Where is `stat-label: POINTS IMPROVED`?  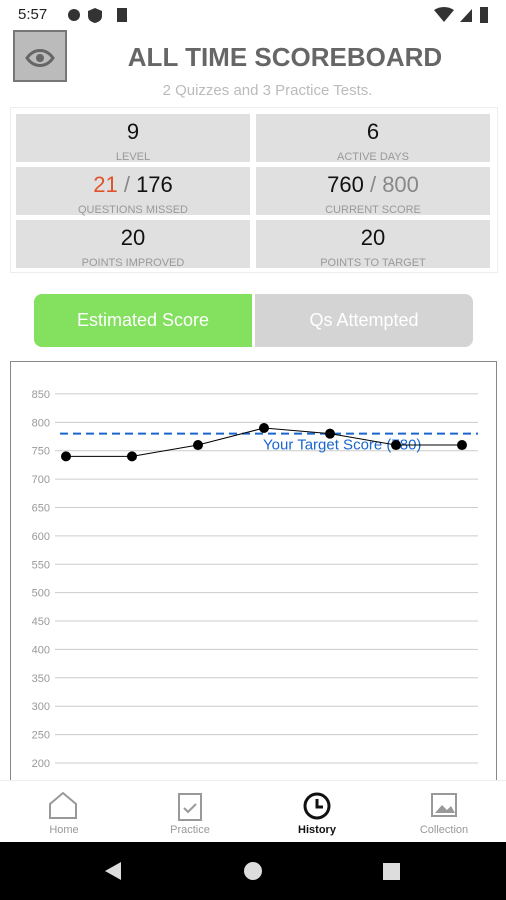 stat-label: POINTS IMPROVED is located at coordinates (133, 263).